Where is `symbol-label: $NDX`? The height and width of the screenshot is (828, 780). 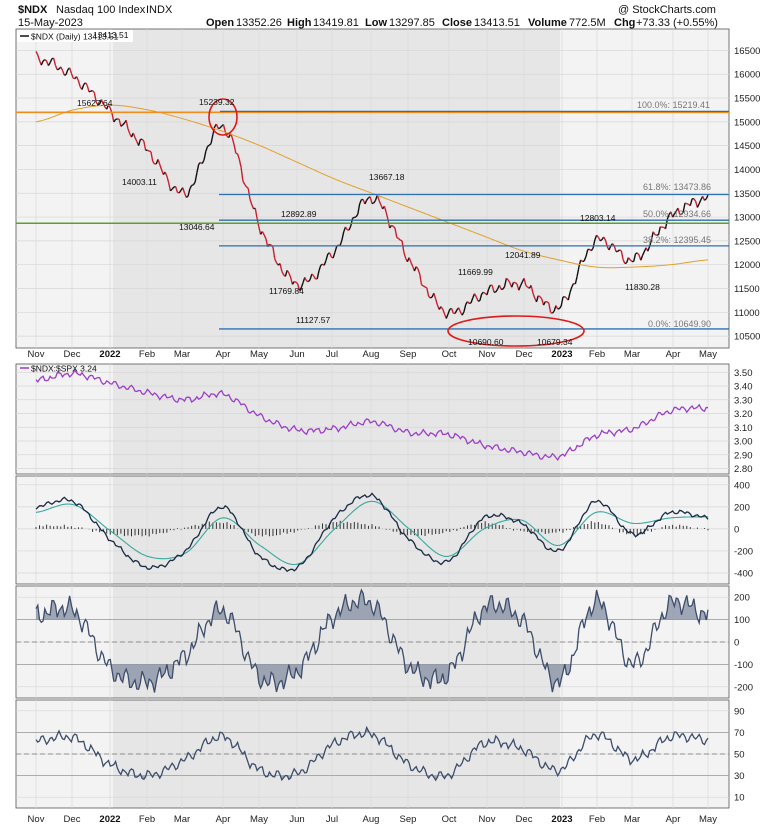
symbol-label: $NDX is located at coordinates (33, 10).